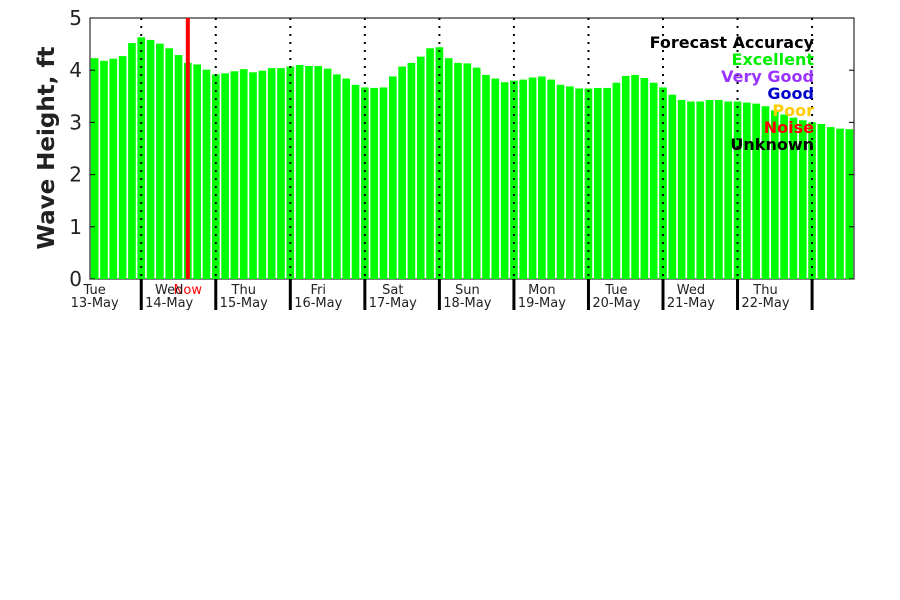 The image size is (900, 600). I want to click on y-tick-label: 0, so click(75, 279).